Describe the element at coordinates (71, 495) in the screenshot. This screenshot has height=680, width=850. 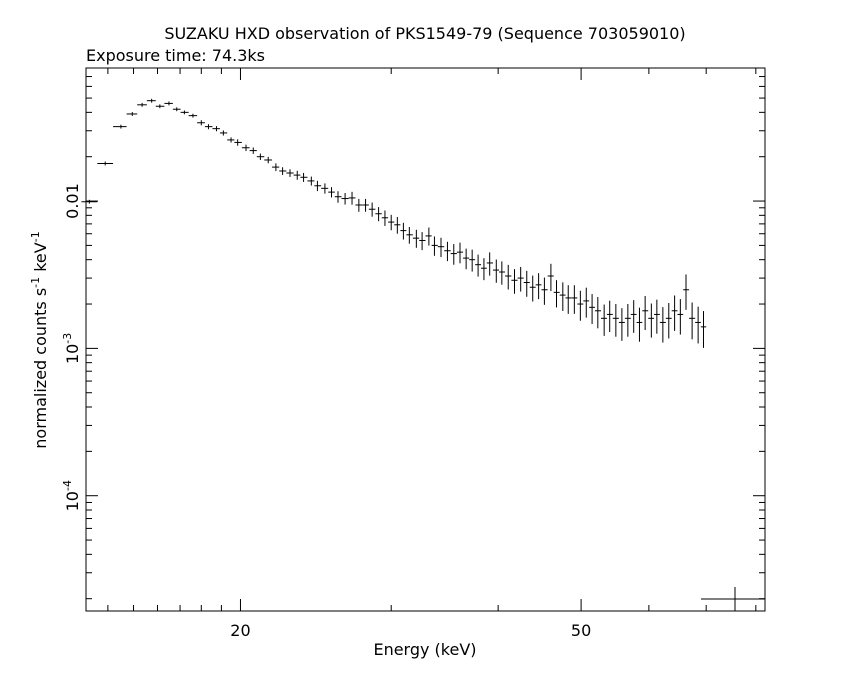
I see `y-tick-label: 10-4` at that location.